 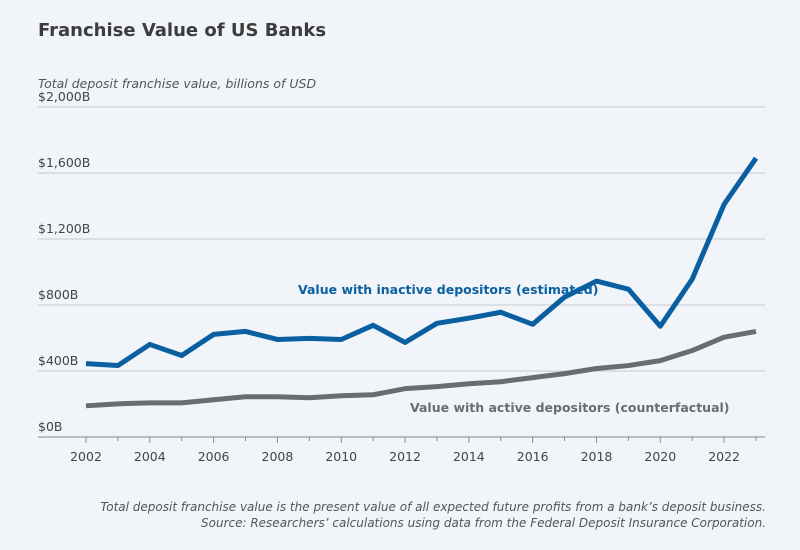 What do you see at coordinates (182, 30) in the screenshot?
I see `chart-title: Franchise Value of US Banks` at bounding box center [182, 30].